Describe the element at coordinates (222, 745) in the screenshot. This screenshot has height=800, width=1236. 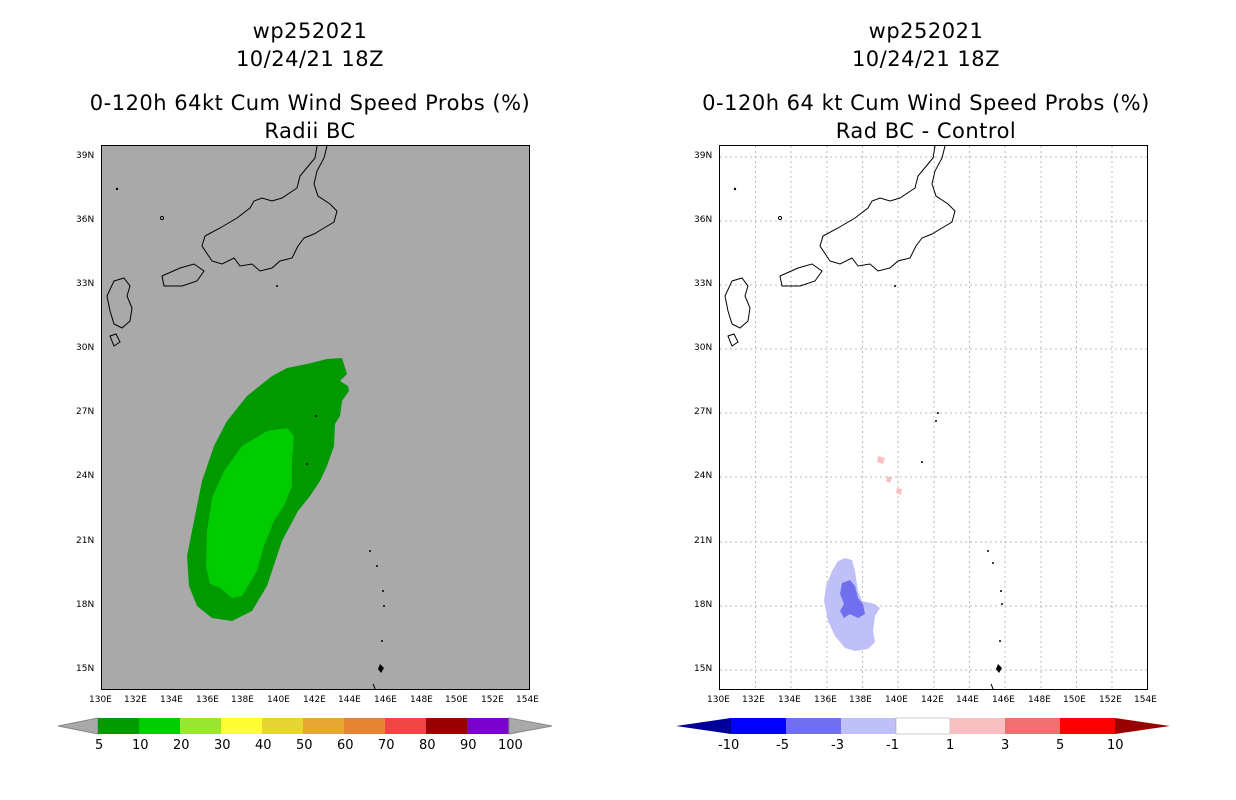
I see `colorbar-label: 30` at that location.